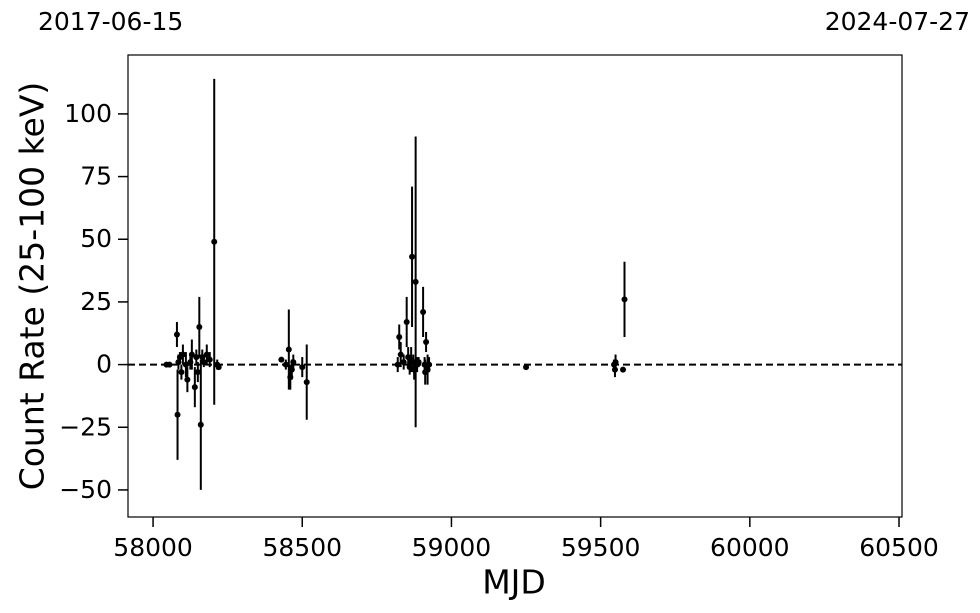 This screenshot has height=613, width=980. What do you see at coordinates (514, 582) in the screenshot?
I see `x-axis-label: MJD` at bounding box center [514, 582].